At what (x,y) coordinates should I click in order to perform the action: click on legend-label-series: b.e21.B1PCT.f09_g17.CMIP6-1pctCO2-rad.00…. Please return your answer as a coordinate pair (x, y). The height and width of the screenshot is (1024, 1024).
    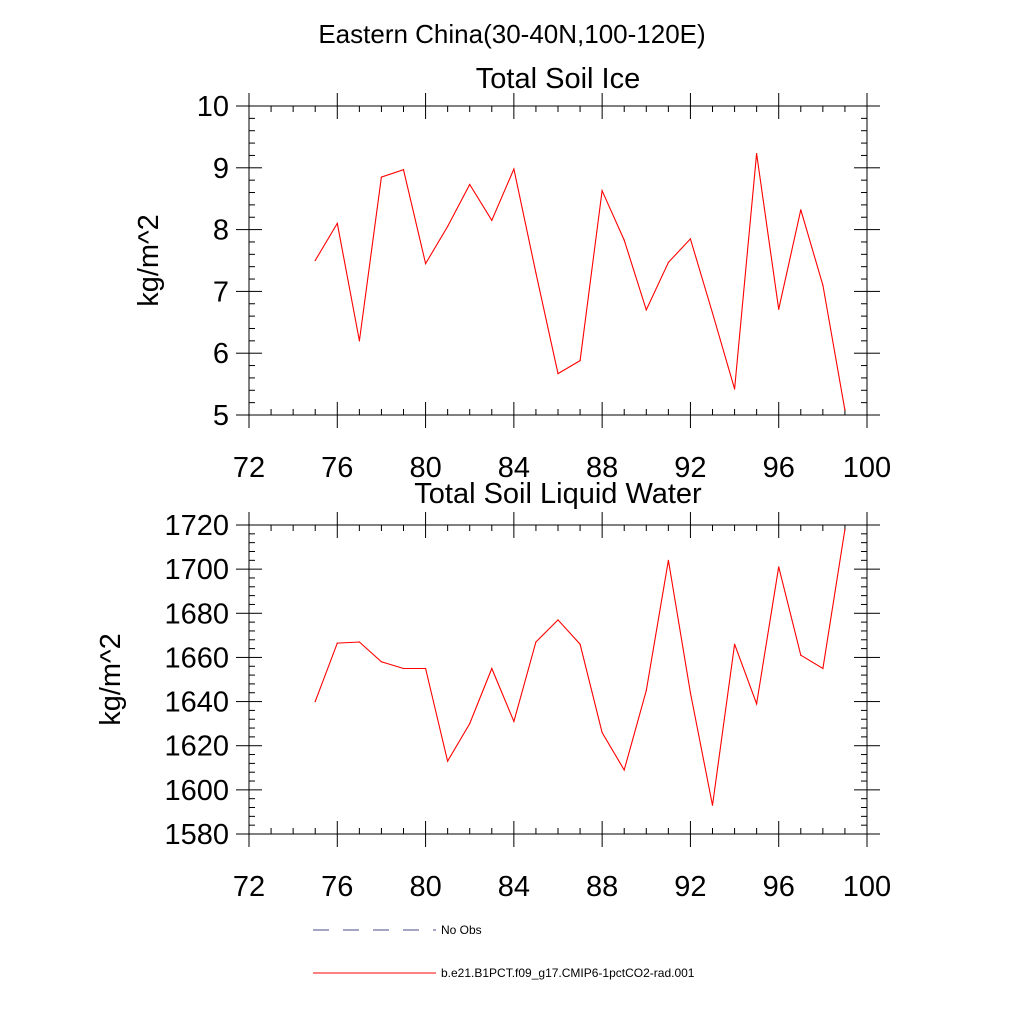
    Looking at the image, I should click on (568, 973).